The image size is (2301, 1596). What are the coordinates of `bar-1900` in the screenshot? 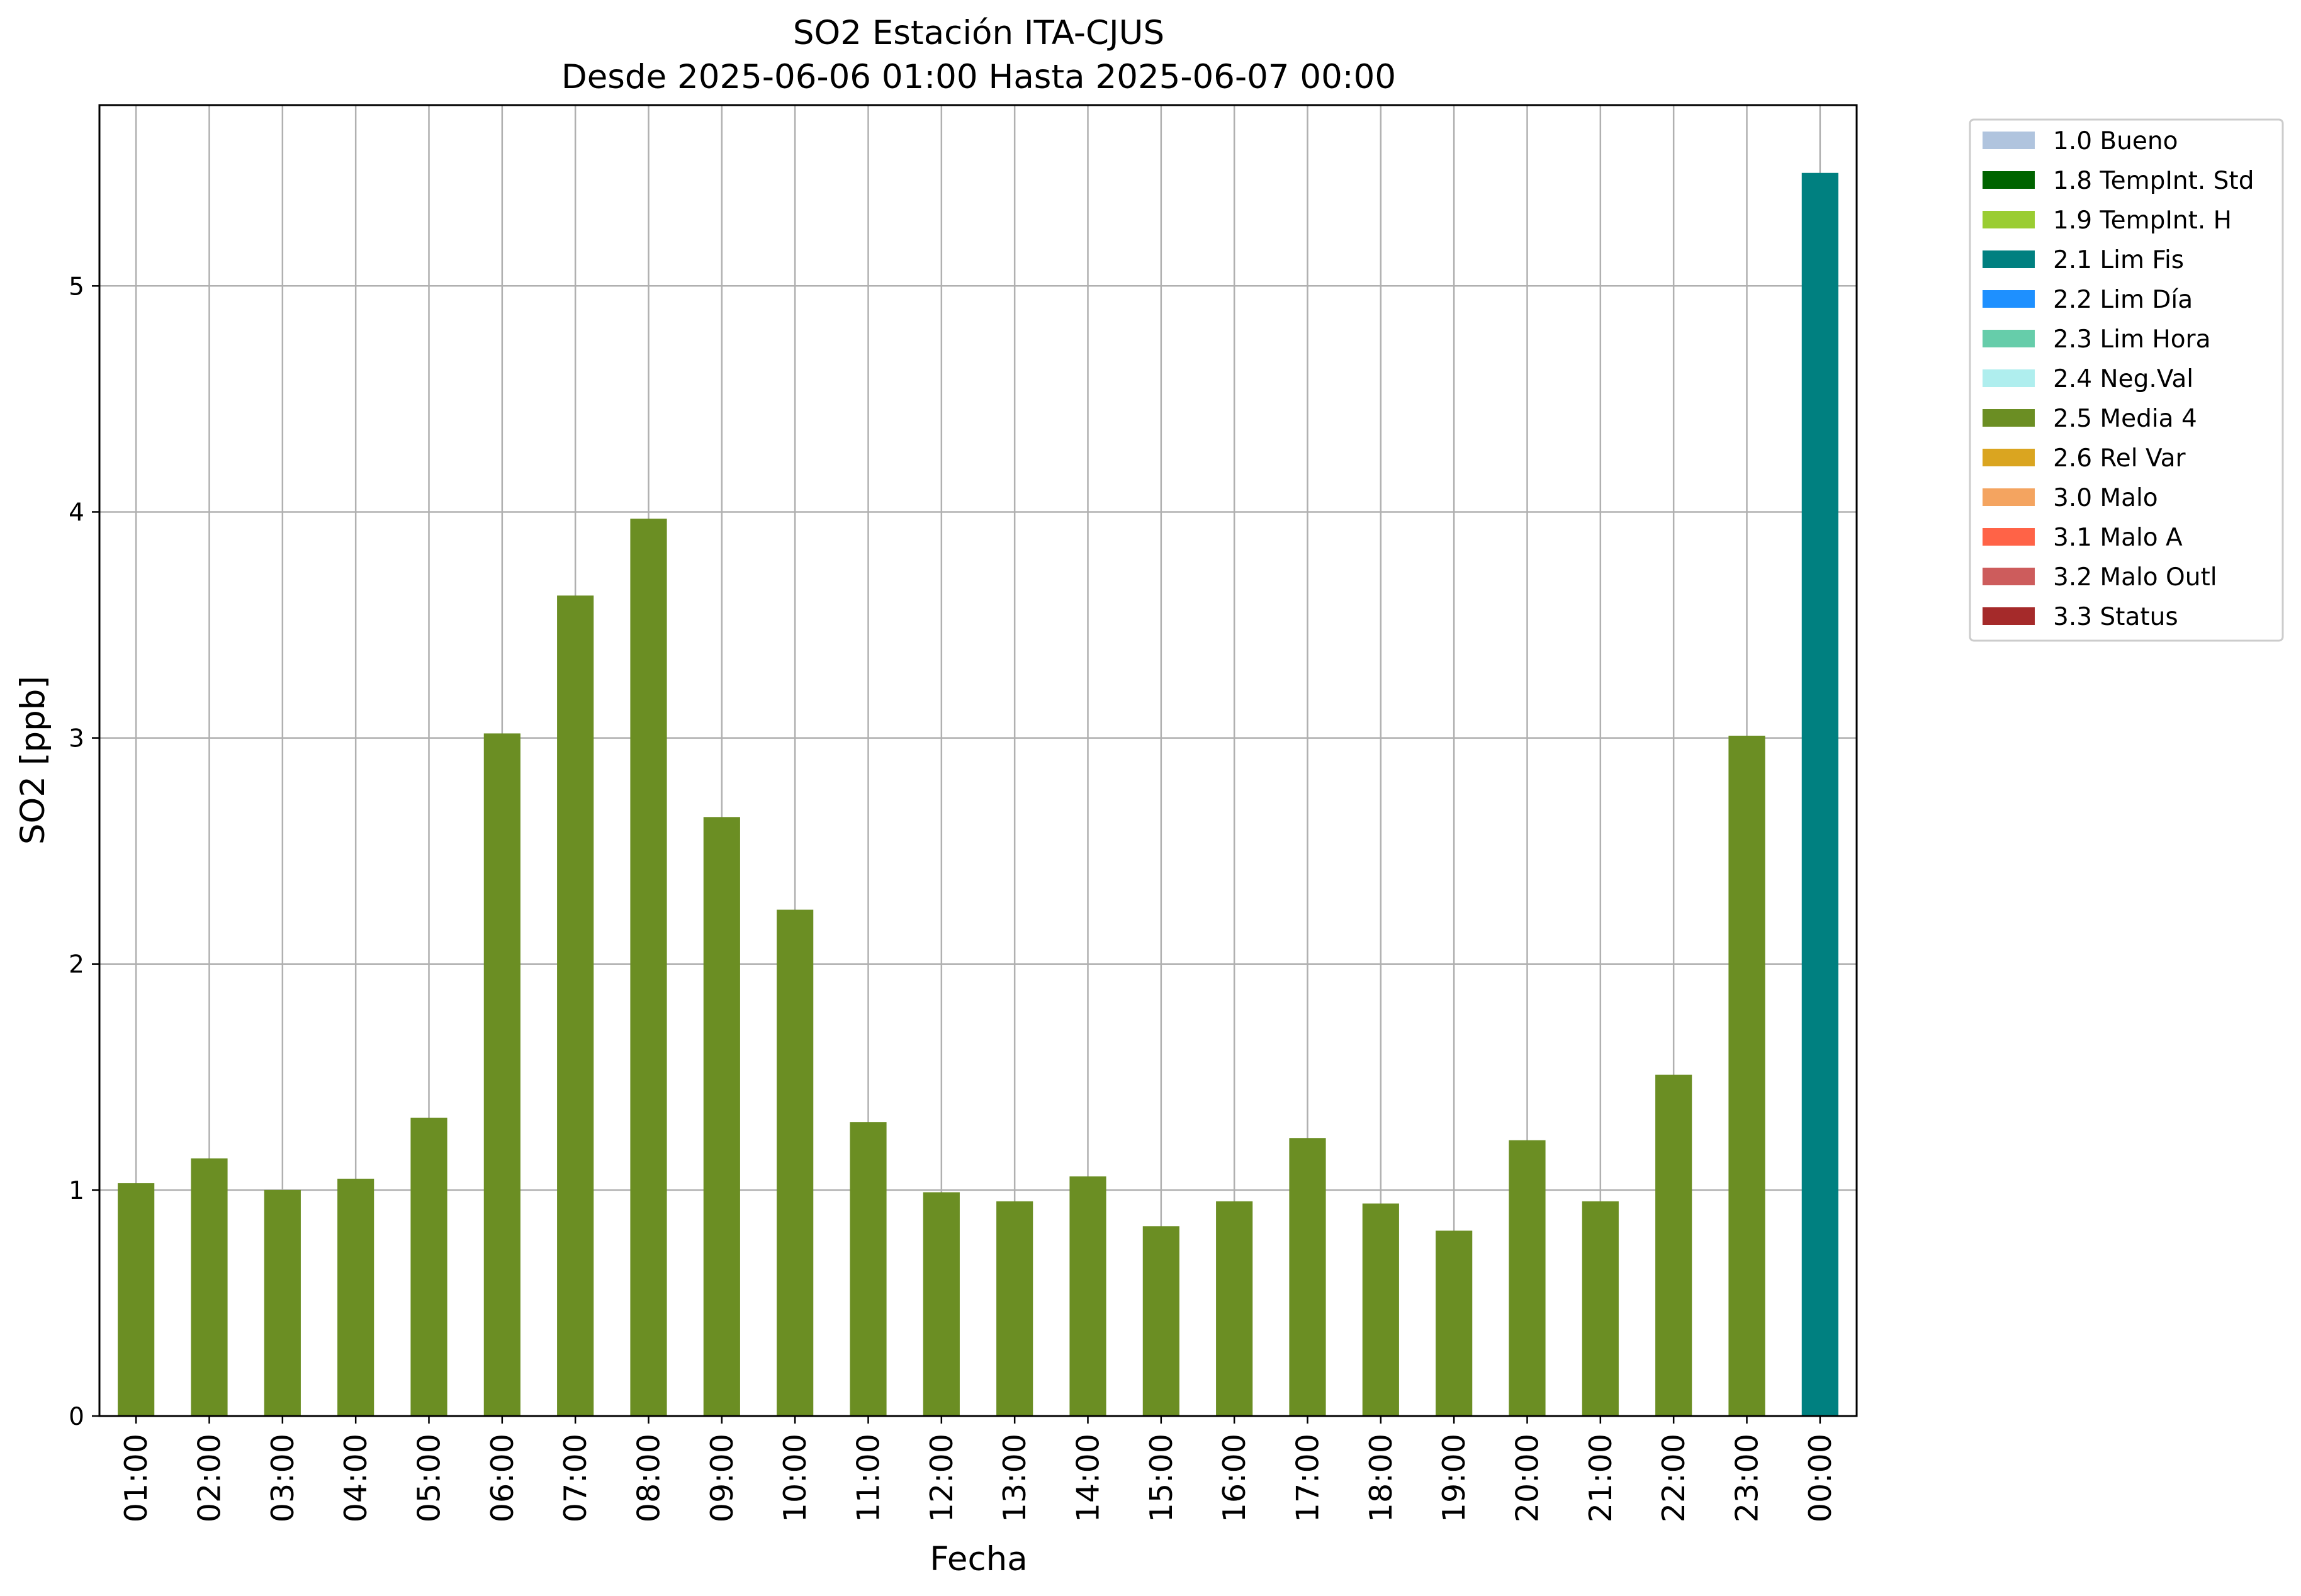 It's located at (1454, 1323).